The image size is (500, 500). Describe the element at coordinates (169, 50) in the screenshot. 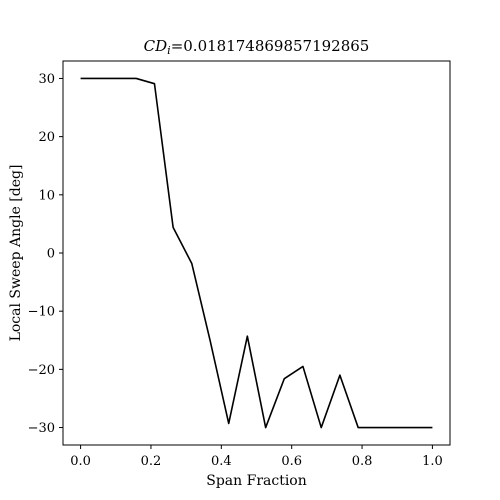

I see `title-subscript: i` at that location.